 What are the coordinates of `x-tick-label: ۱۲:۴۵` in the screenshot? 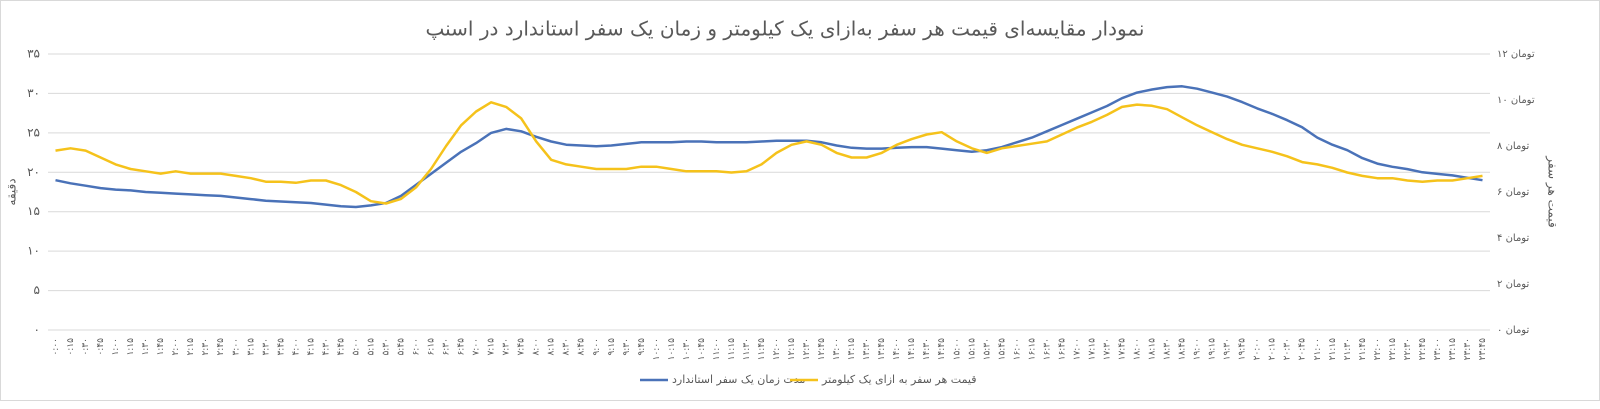 It's located at (822, 349).